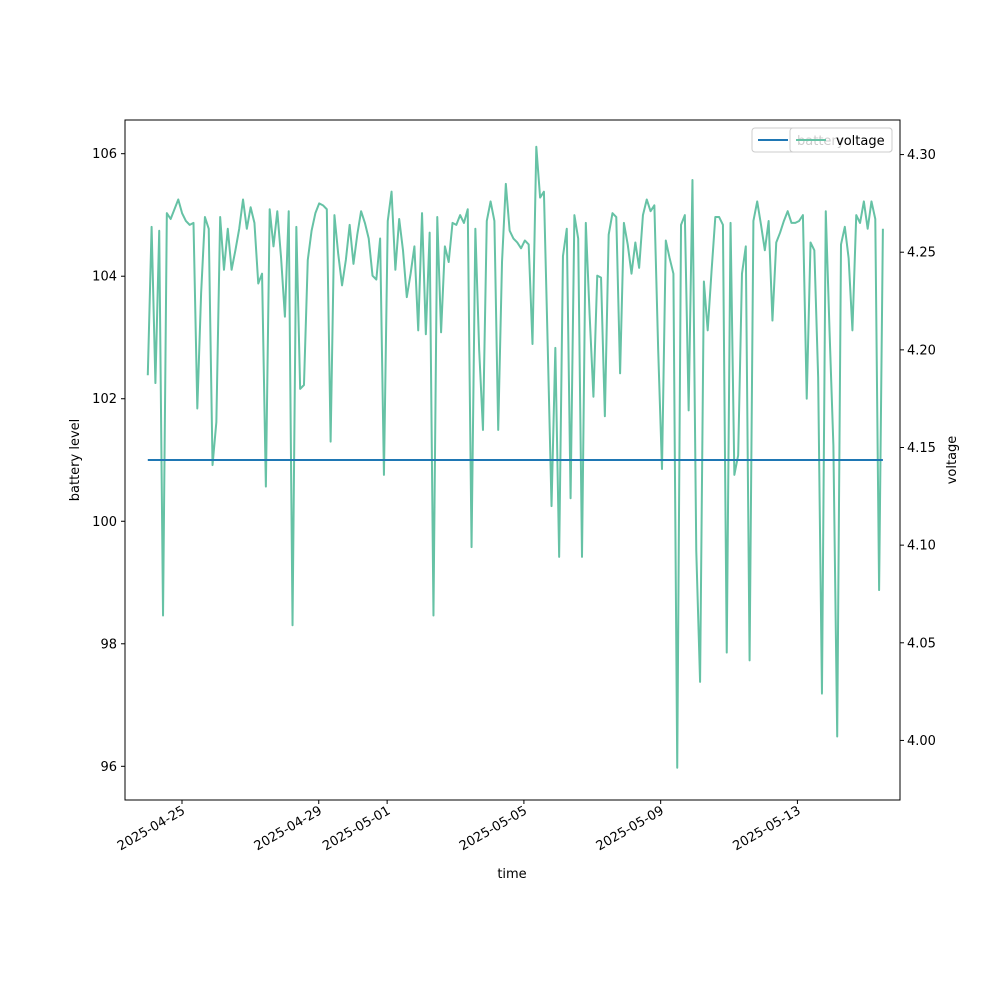 The height and width of the screenshot is (1000, 1000). What do you see at coordinates (511, 874) in the screenshot?
I see `x-axis-label: time` at bounding box center [511, 874].